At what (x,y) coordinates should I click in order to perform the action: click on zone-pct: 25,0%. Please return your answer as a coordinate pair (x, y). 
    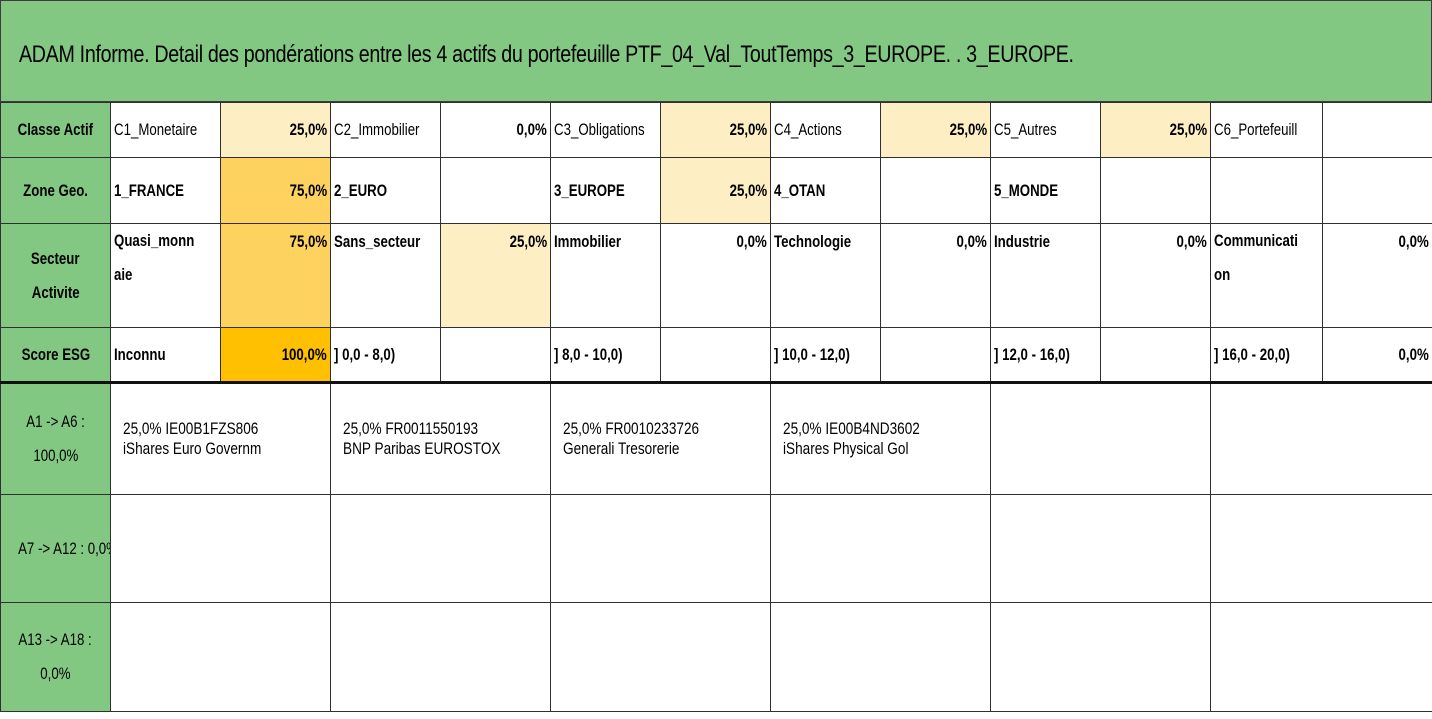
    Looking at the image, I should click on (715, 190).